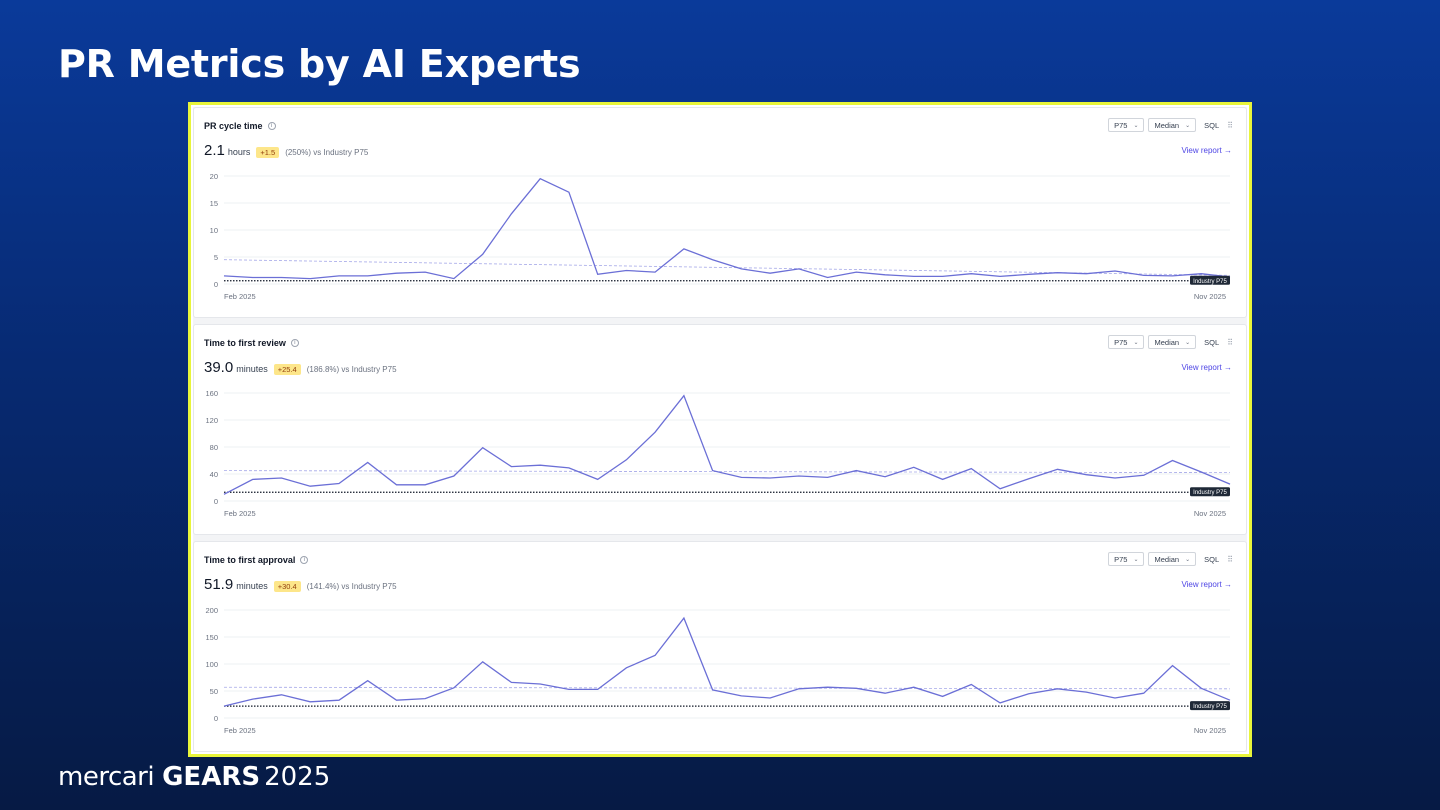  What do you see at coordinates (214, 150) in the screenshot?
I see `metric-value: 2.1` at bounding box center [214, 150].